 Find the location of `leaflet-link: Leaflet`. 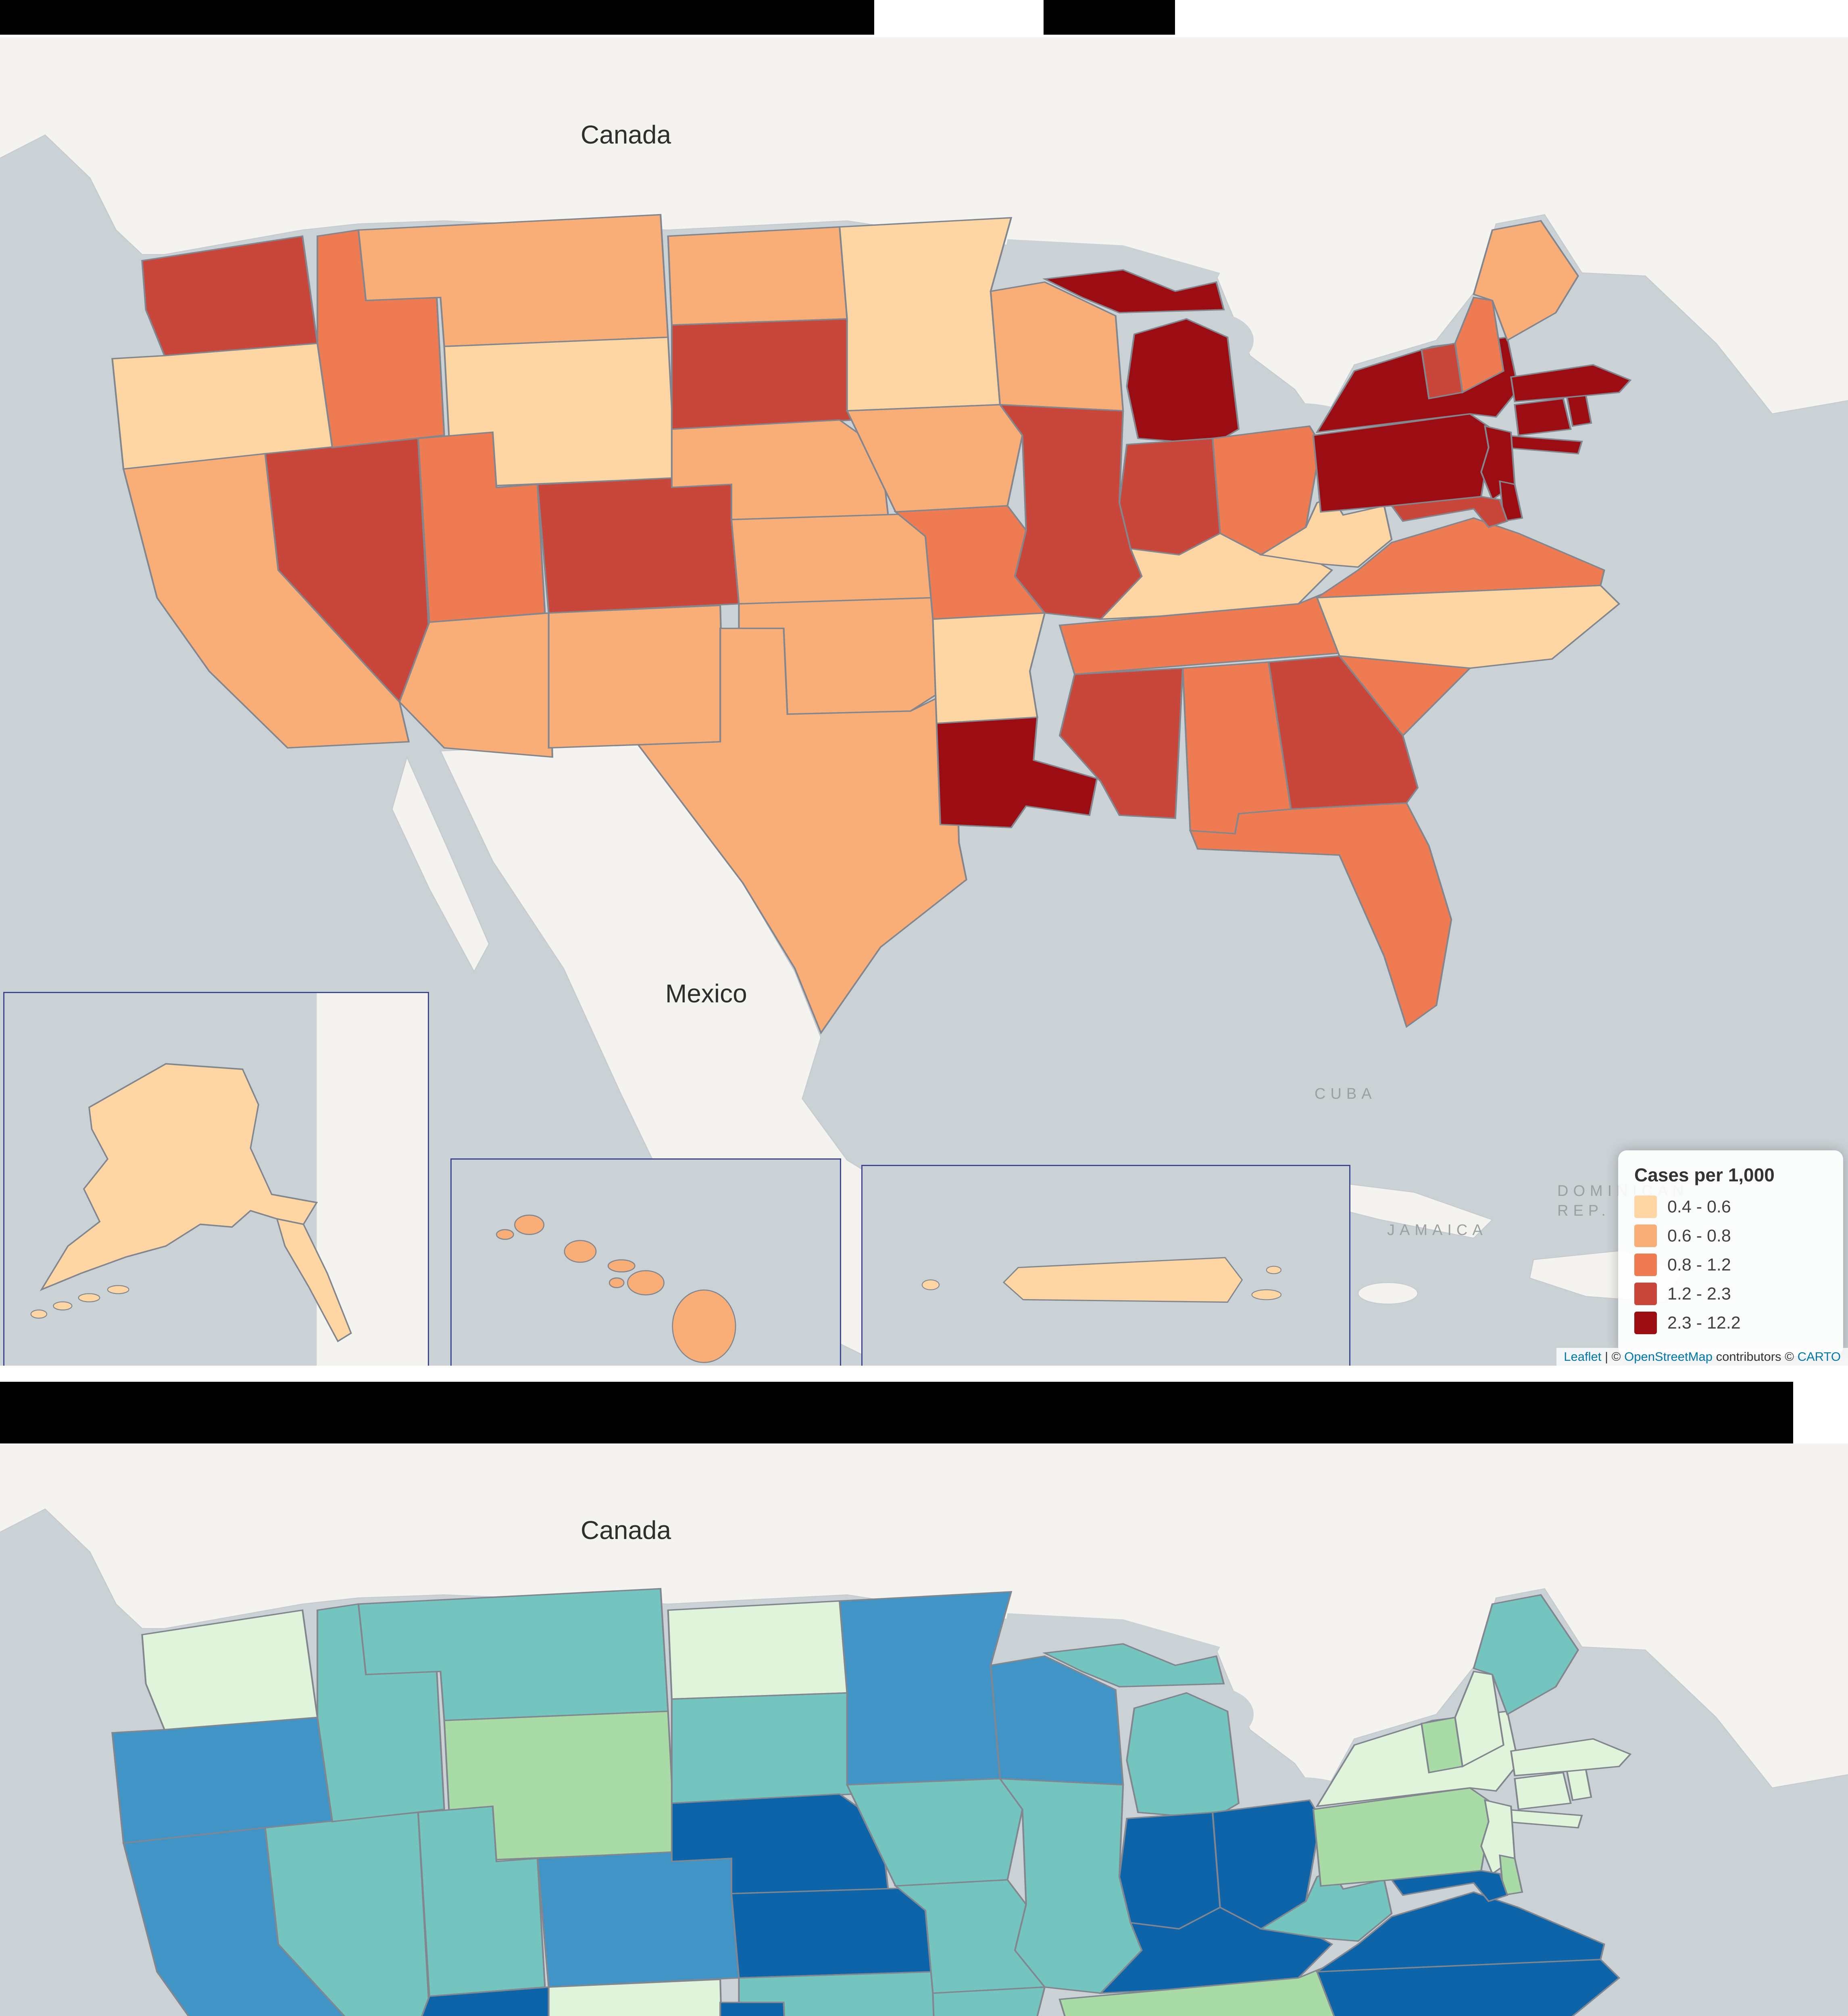

leaflet-link: Leaflet is located at coordinates (1583, 1357).